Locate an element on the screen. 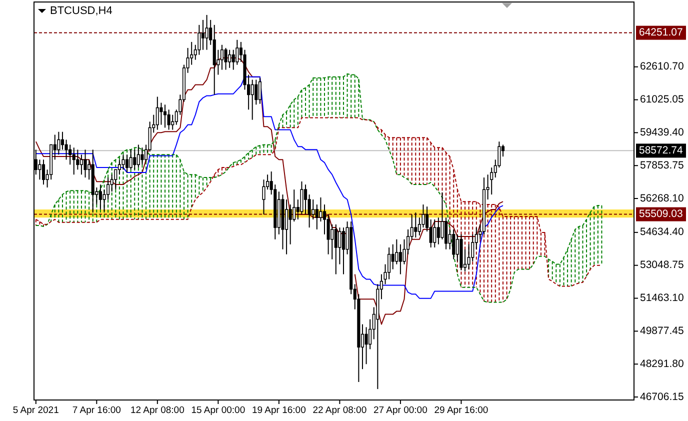  x-tick-label: 5 Apr 2021 is located at coordinates (35, 410).